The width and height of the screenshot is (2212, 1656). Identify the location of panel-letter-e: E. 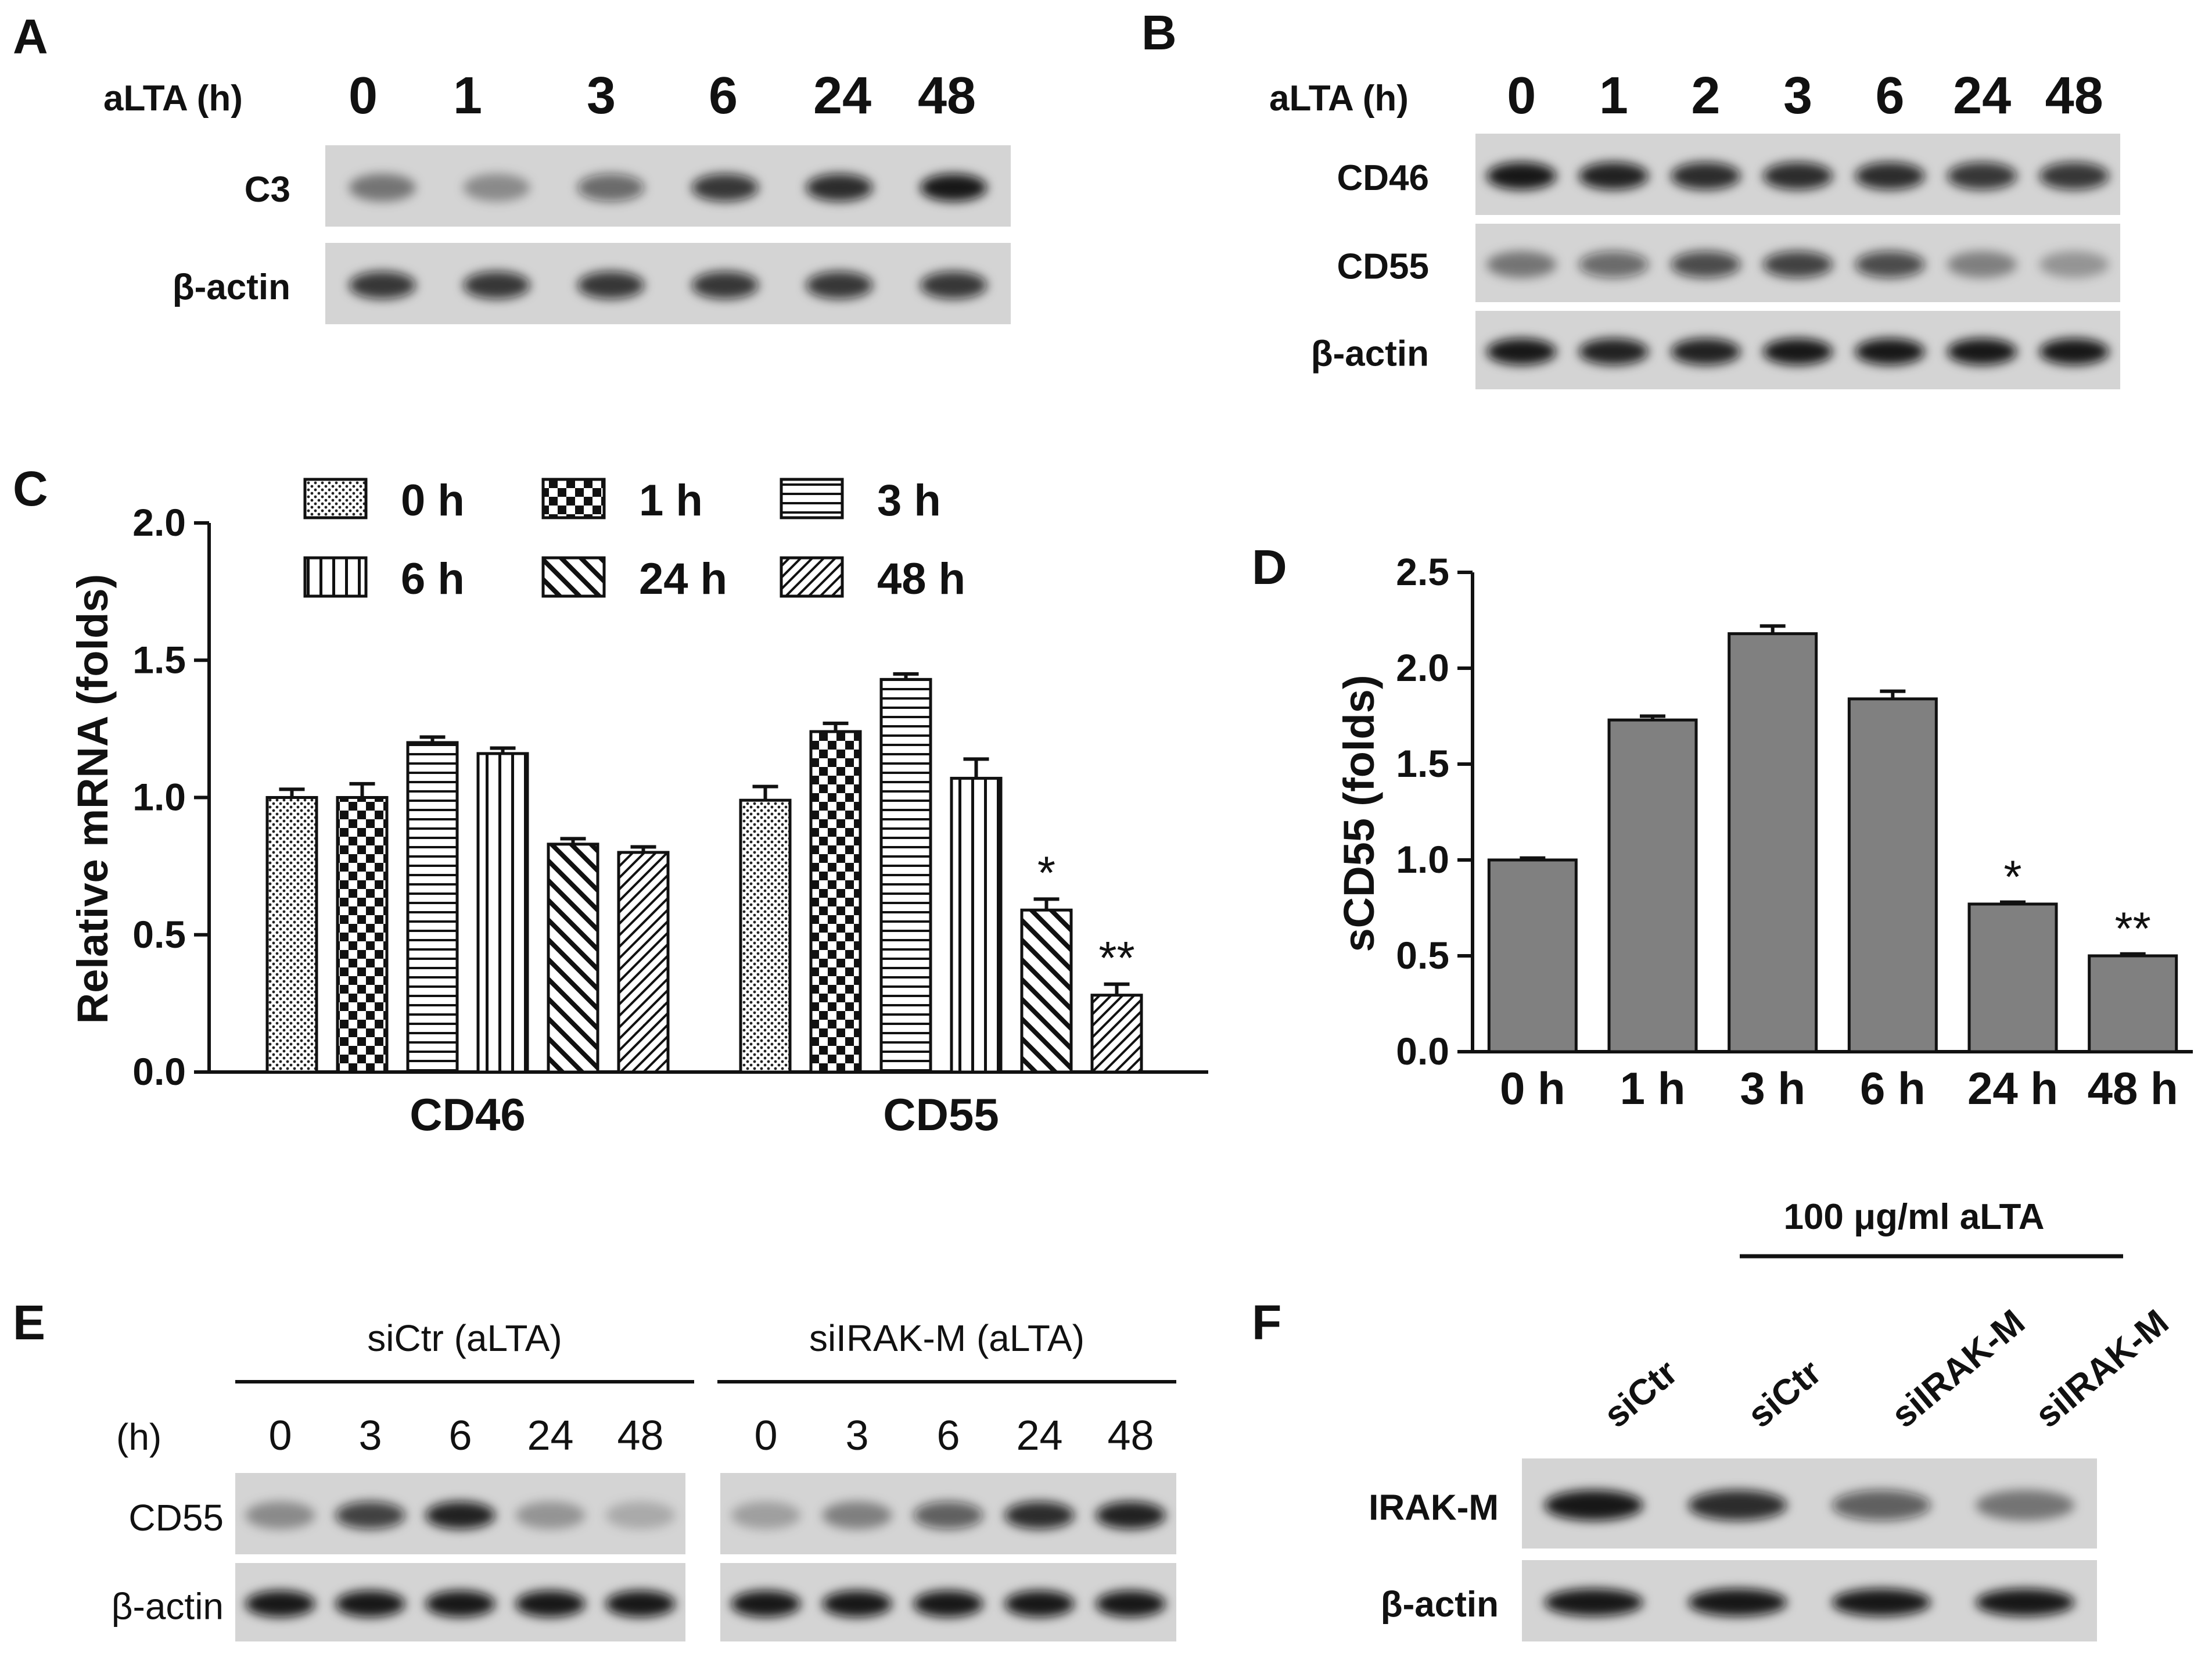
(29, 1323).